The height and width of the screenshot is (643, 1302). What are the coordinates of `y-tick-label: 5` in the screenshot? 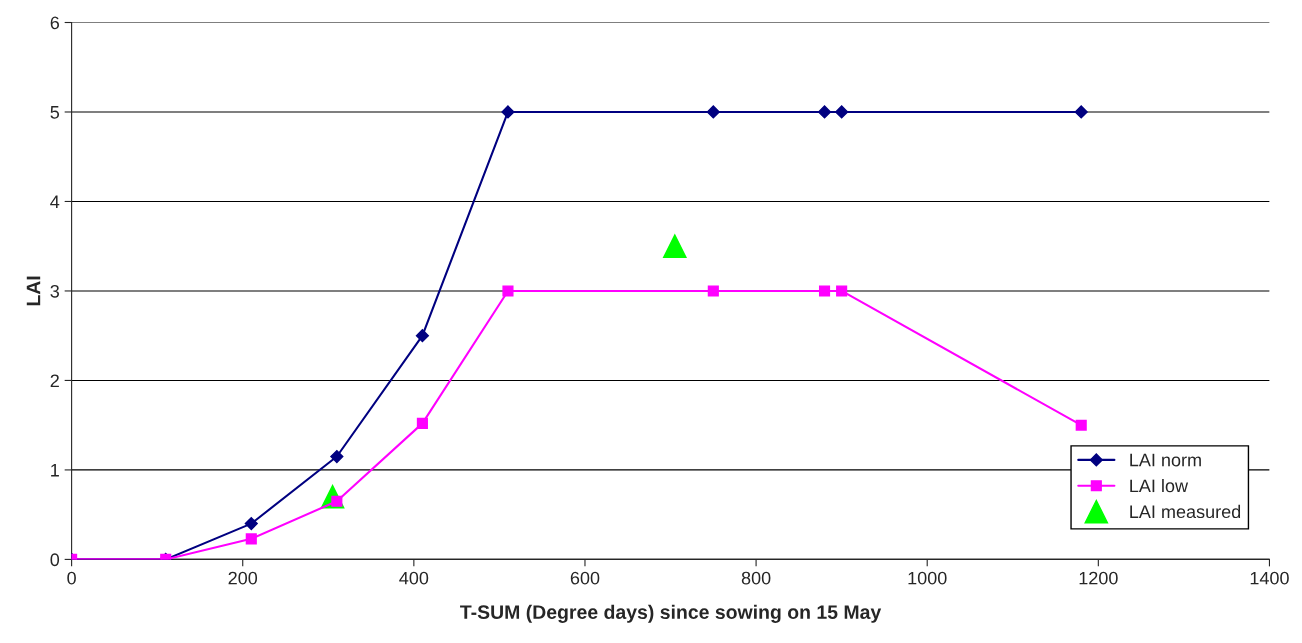 It's located at (55, 112).